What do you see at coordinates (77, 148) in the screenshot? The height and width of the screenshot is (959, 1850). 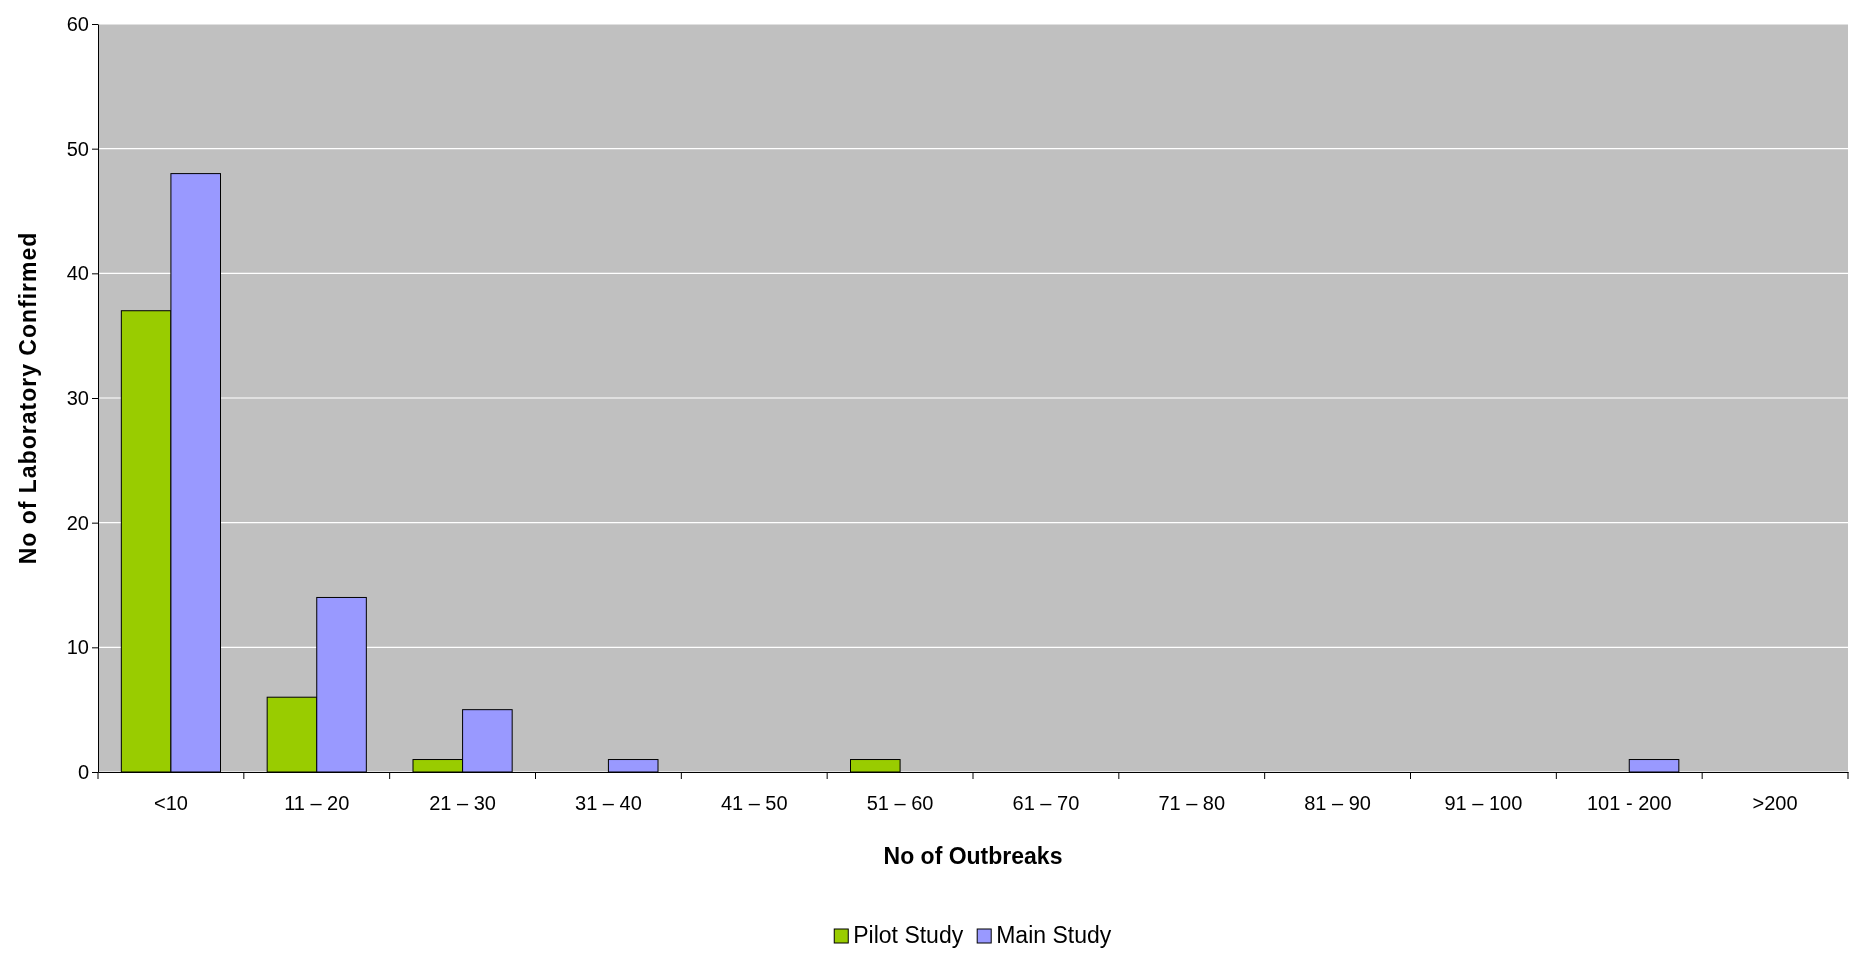 I see `y-tick-label: 50` at bounding box center [77, 148].